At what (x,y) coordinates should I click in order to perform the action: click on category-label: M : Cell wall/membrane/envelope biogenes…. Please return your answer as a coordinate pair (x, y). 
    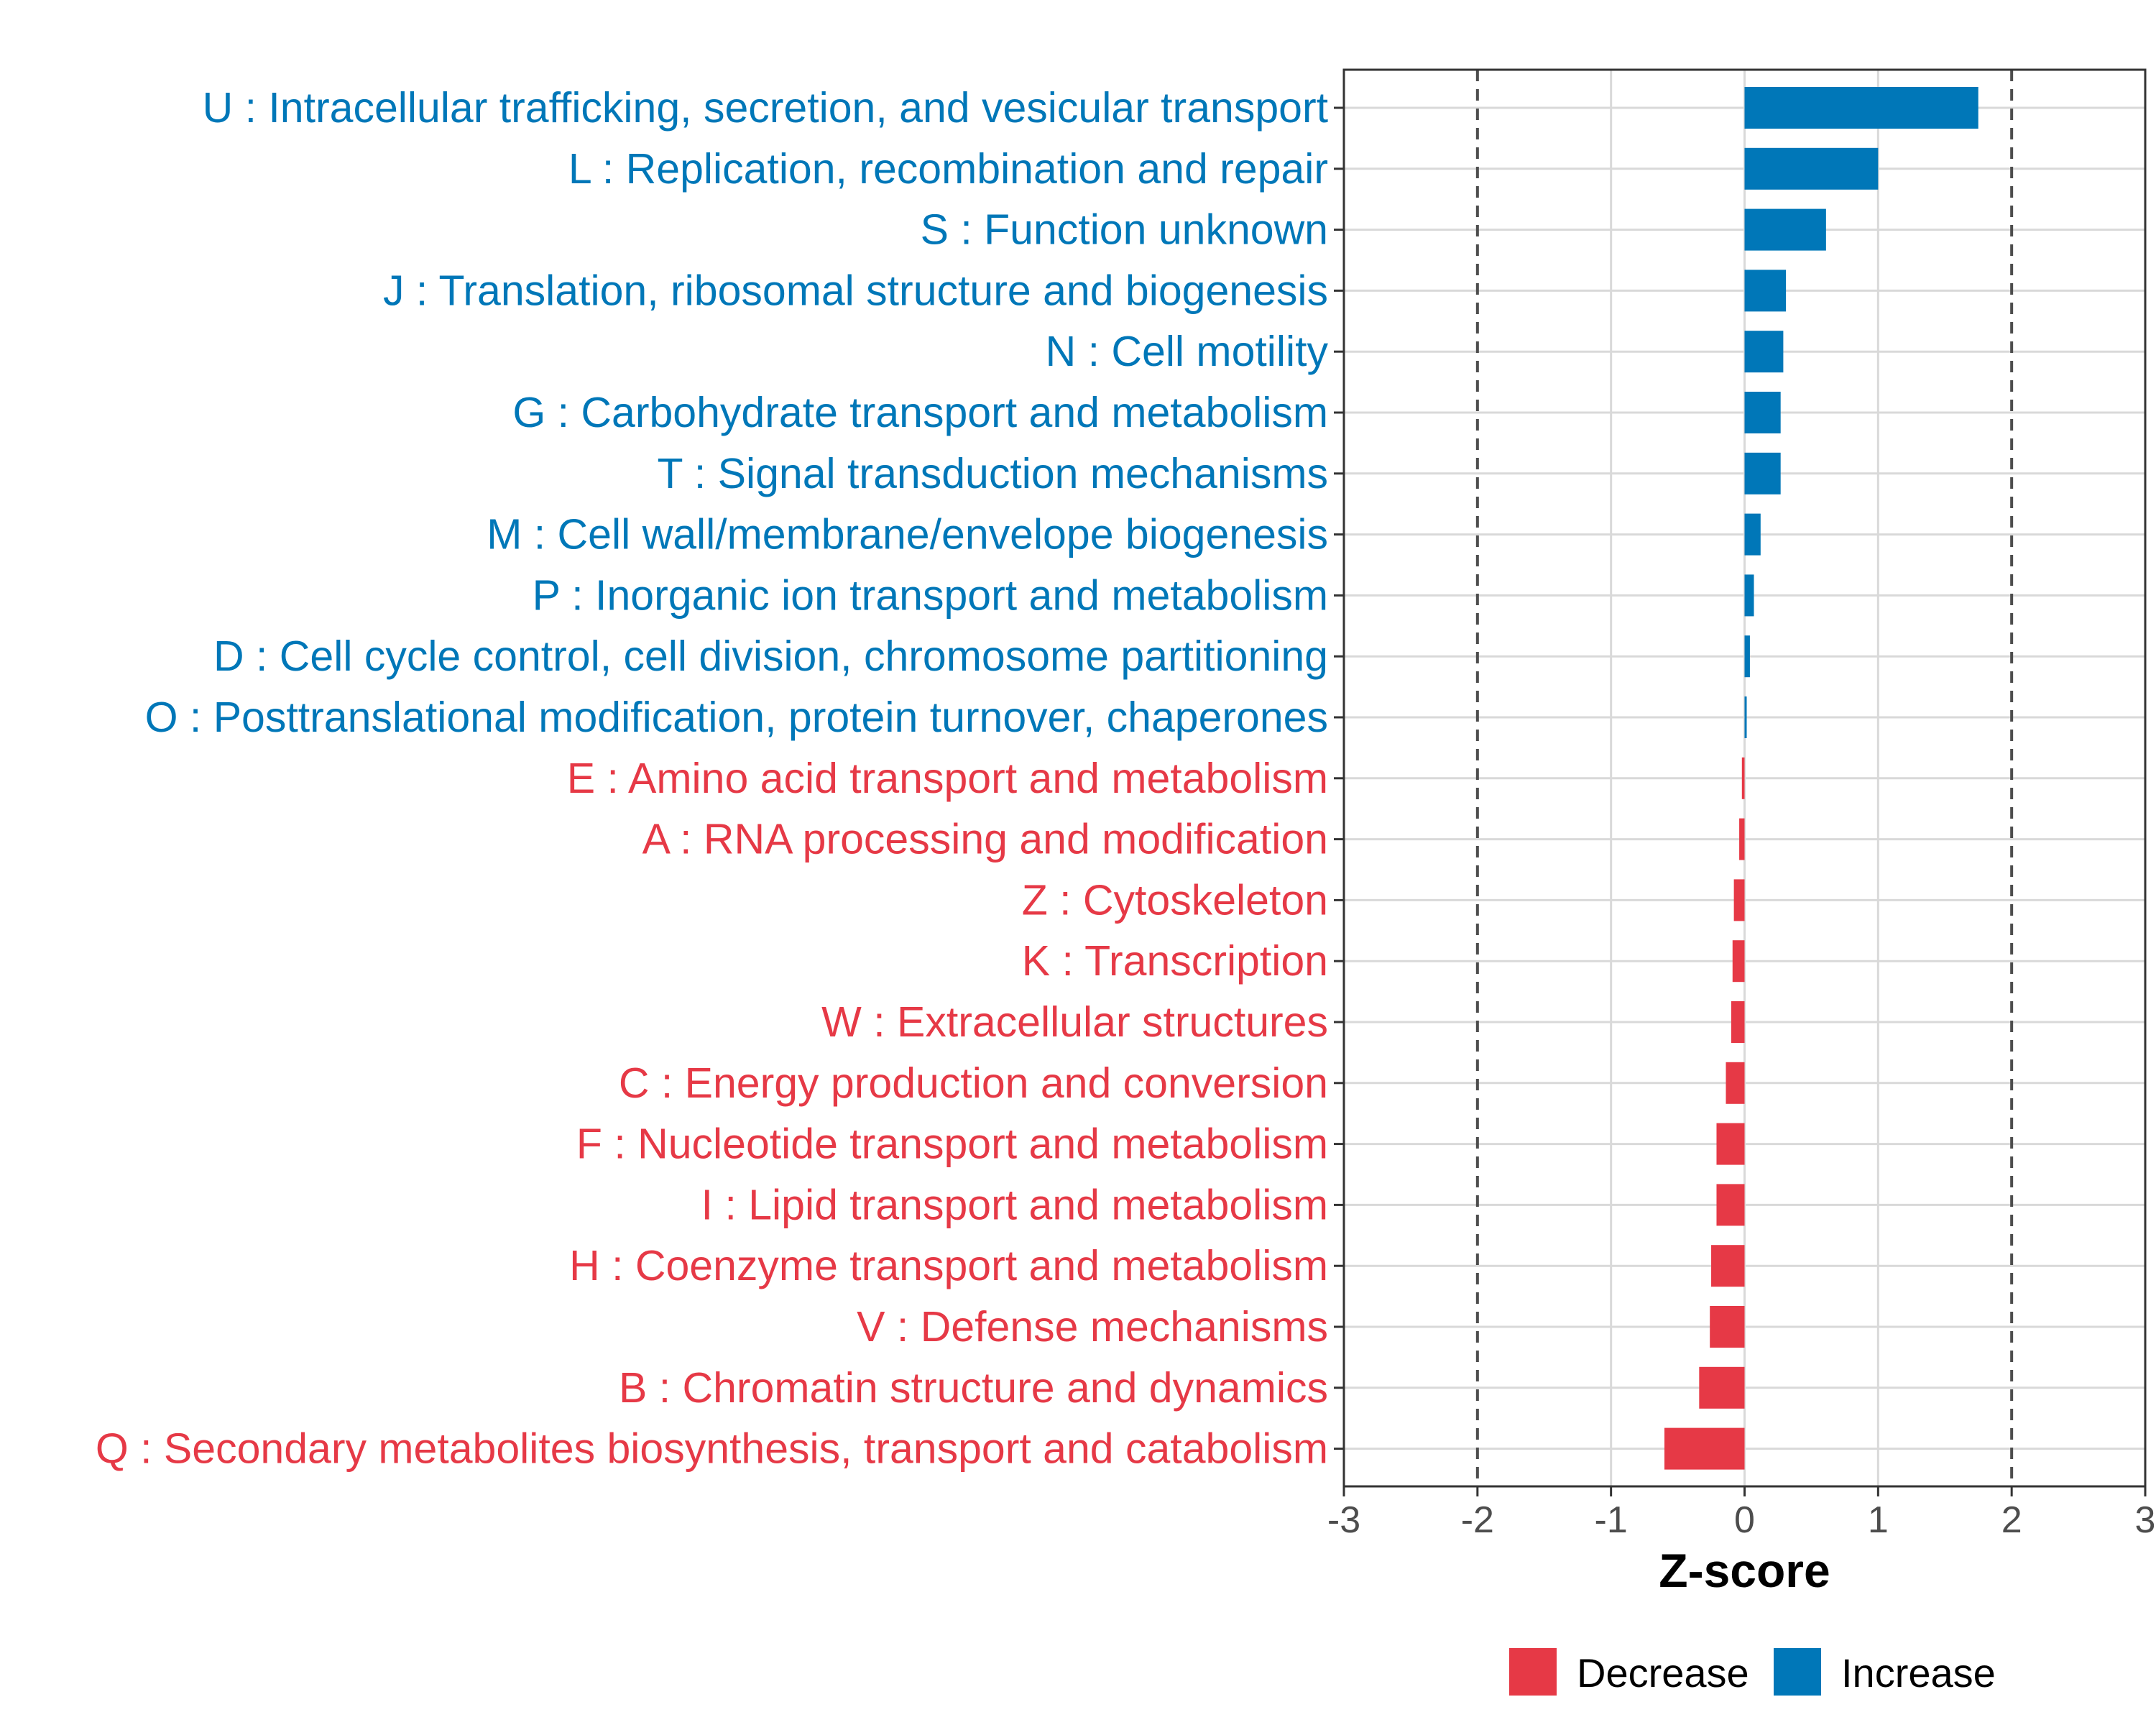
    Looking at the image, I should click on (907, 534).